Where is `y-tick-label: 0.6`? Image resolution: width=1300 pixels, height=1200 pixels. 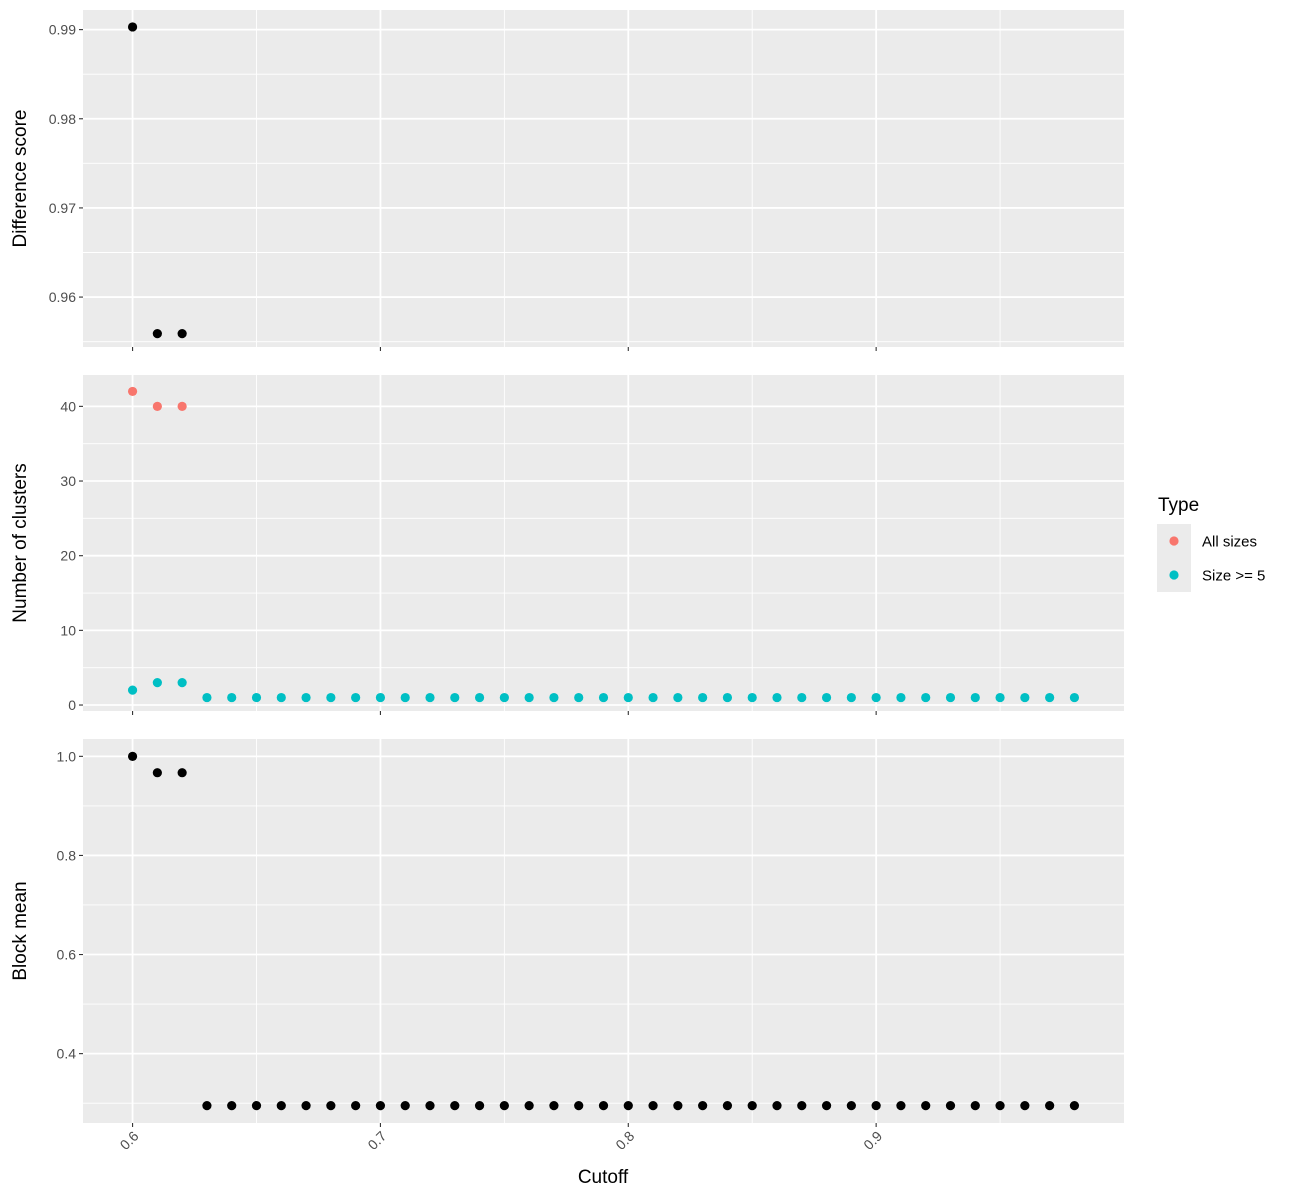
y-tick-label: 0.6 is located at coordinates (67, 955).